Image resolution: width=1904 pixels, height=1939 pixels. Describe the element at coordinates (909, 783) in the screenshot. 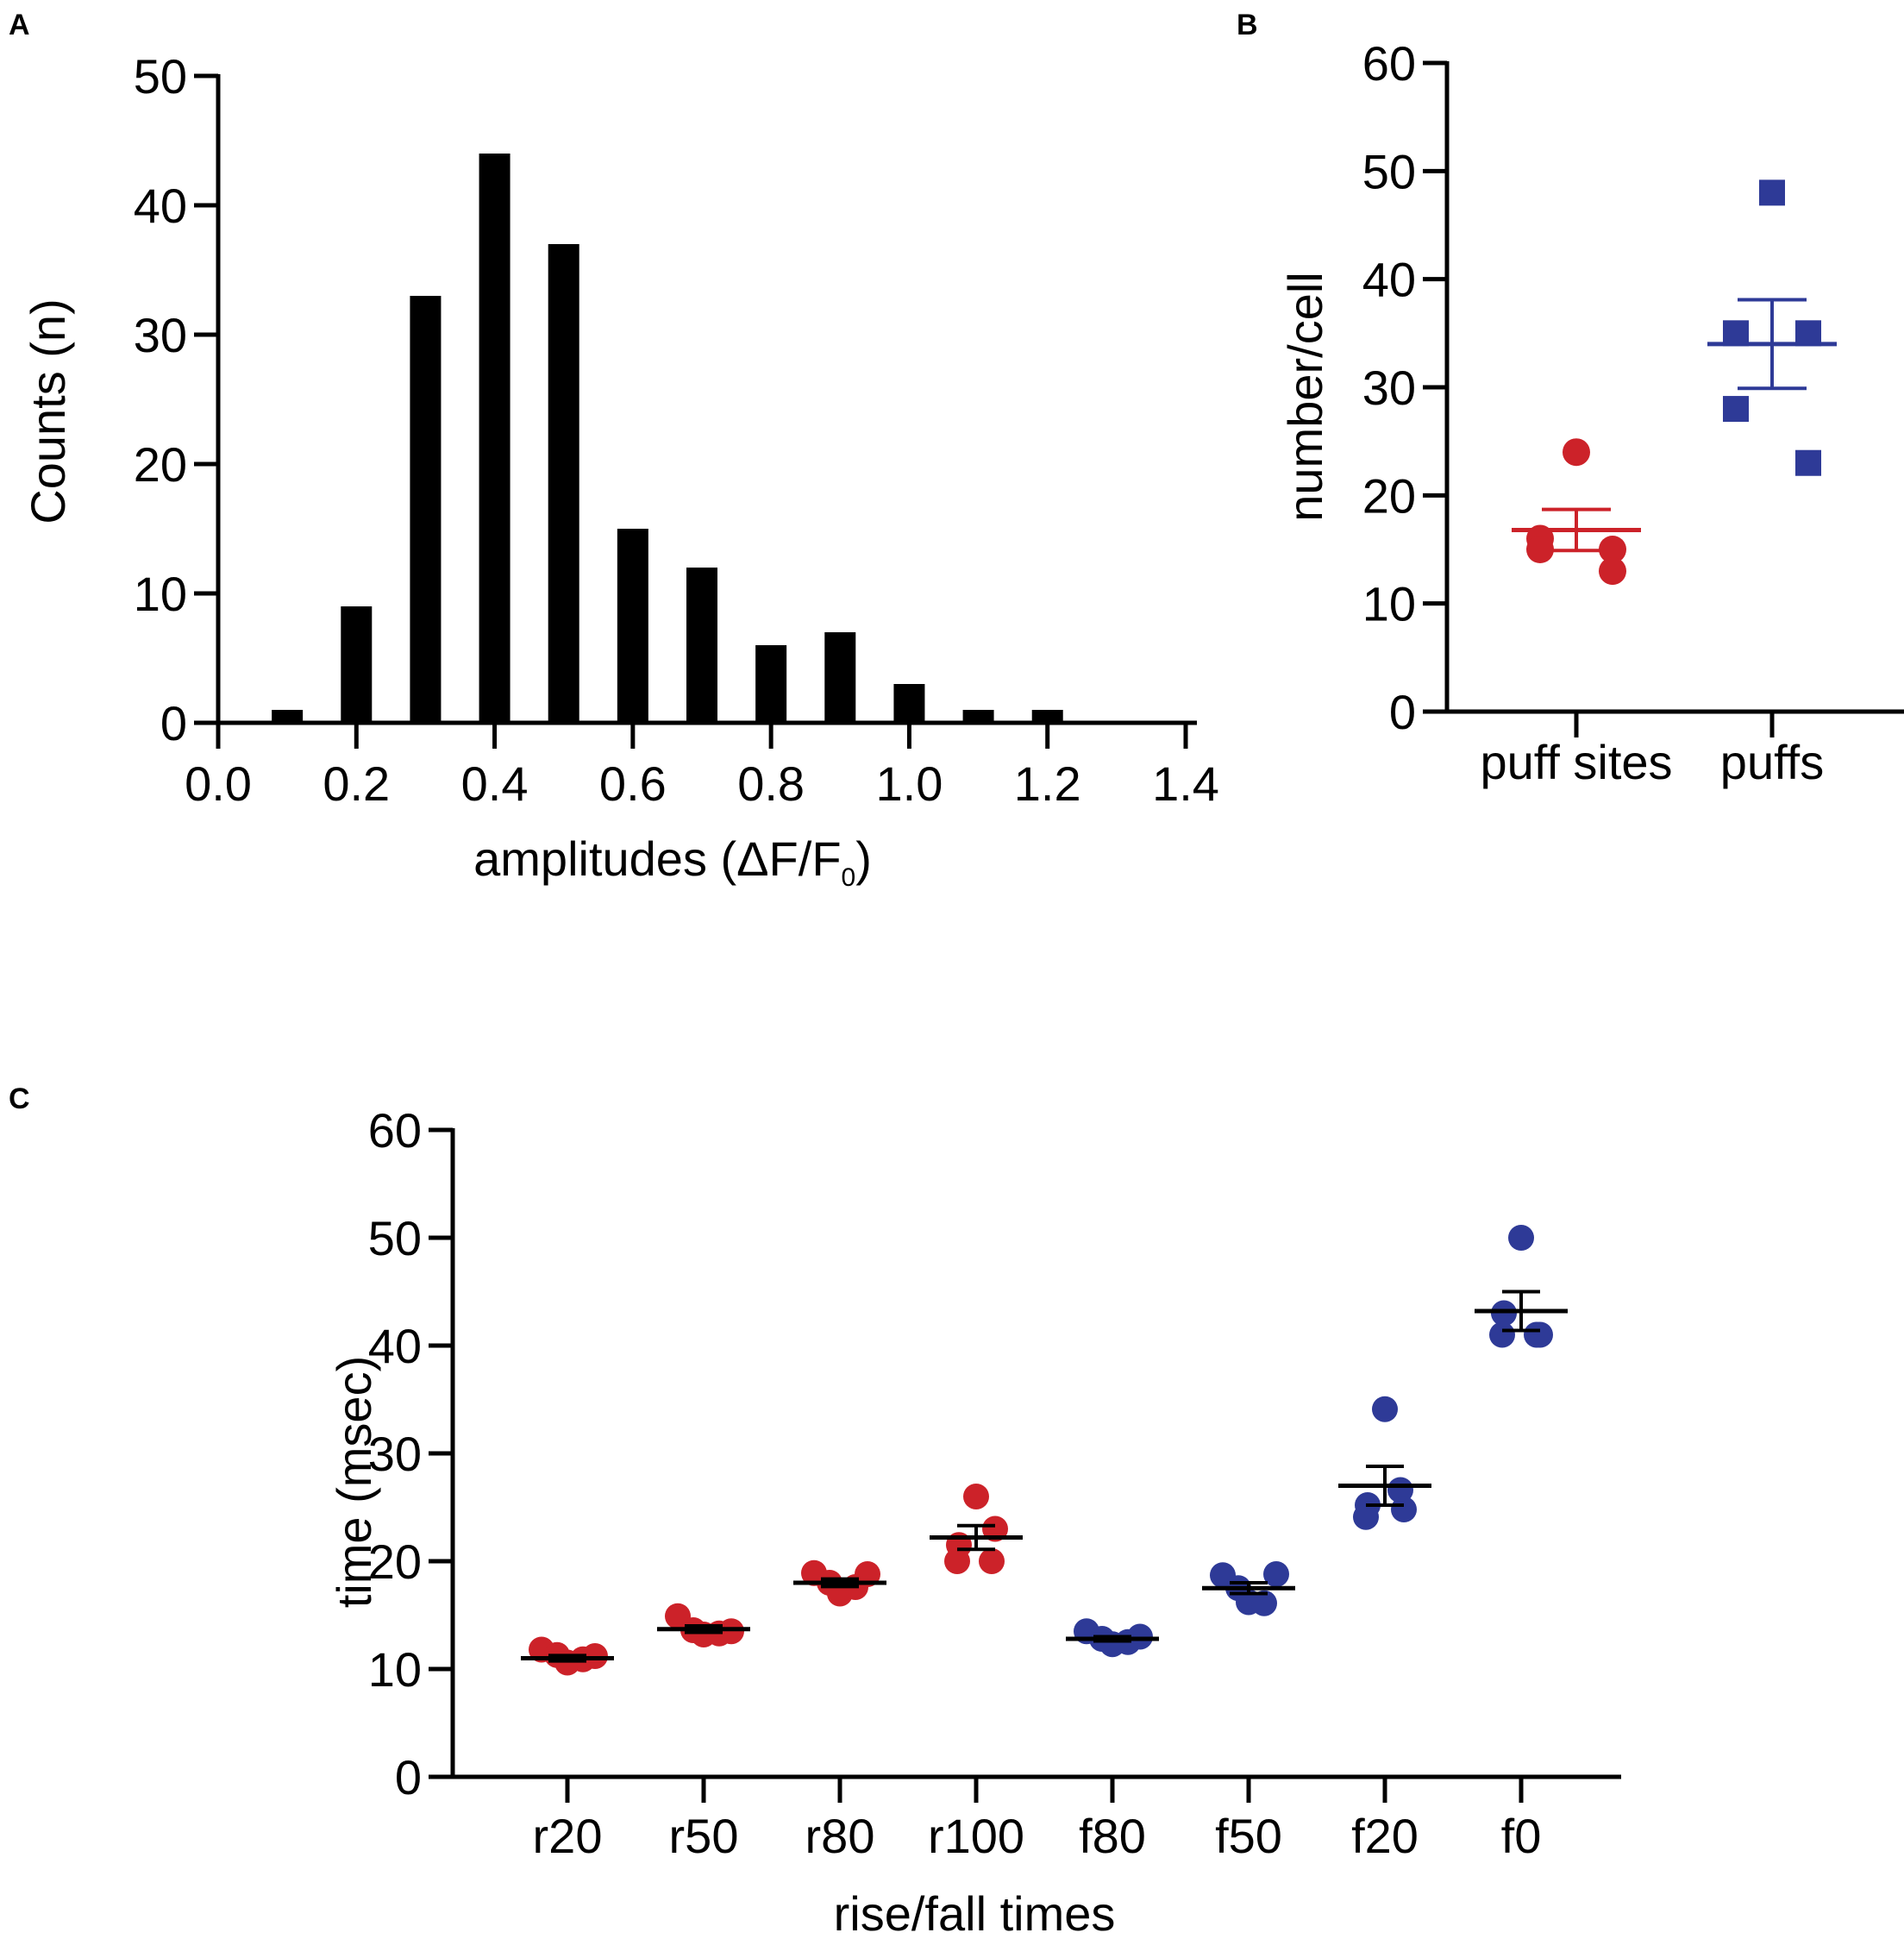

I see `panel-a-x-tick-label: 1.0` at that location.